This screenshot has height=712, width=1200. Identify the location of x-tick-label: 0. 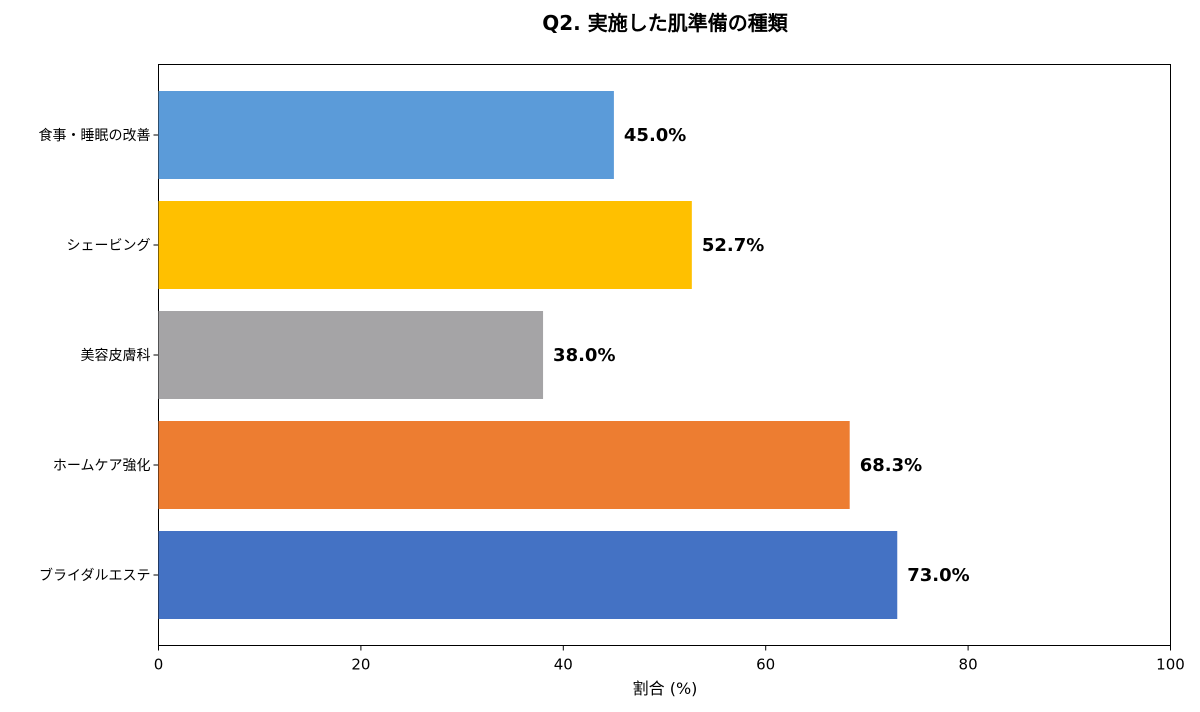
(159, 665).